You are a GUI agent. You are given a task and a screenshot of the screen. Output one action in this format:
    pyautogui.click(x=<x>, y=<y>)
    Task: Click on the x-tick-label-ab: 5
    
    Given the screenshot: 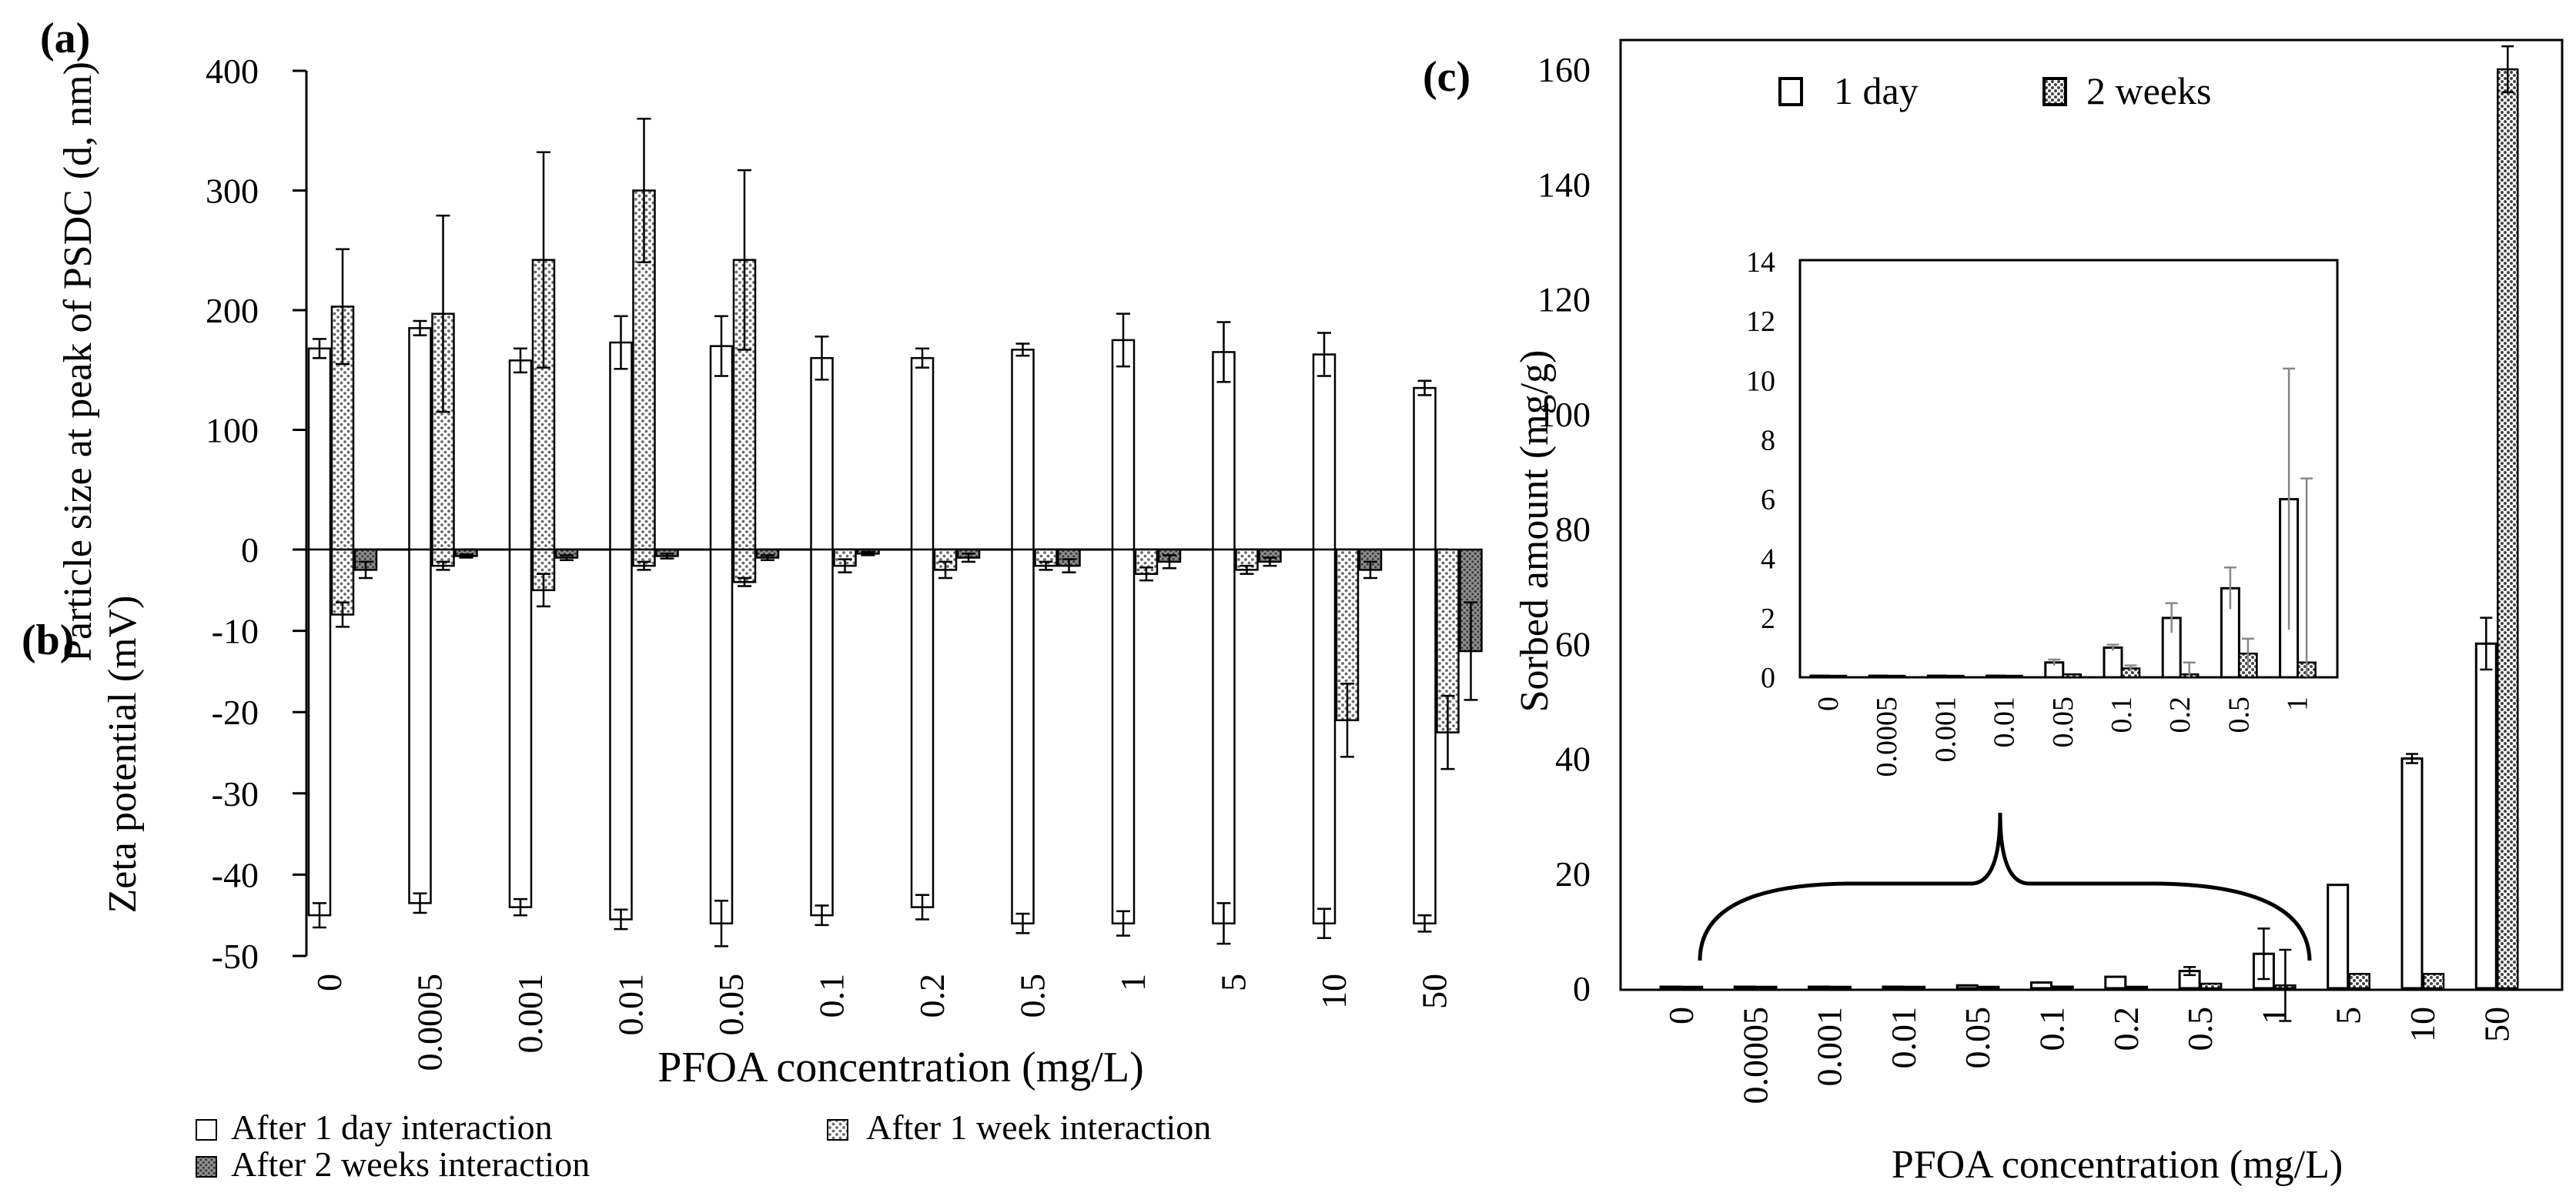 What is the action you would take?
    pyautogui.click(x=1234, y=982)
    